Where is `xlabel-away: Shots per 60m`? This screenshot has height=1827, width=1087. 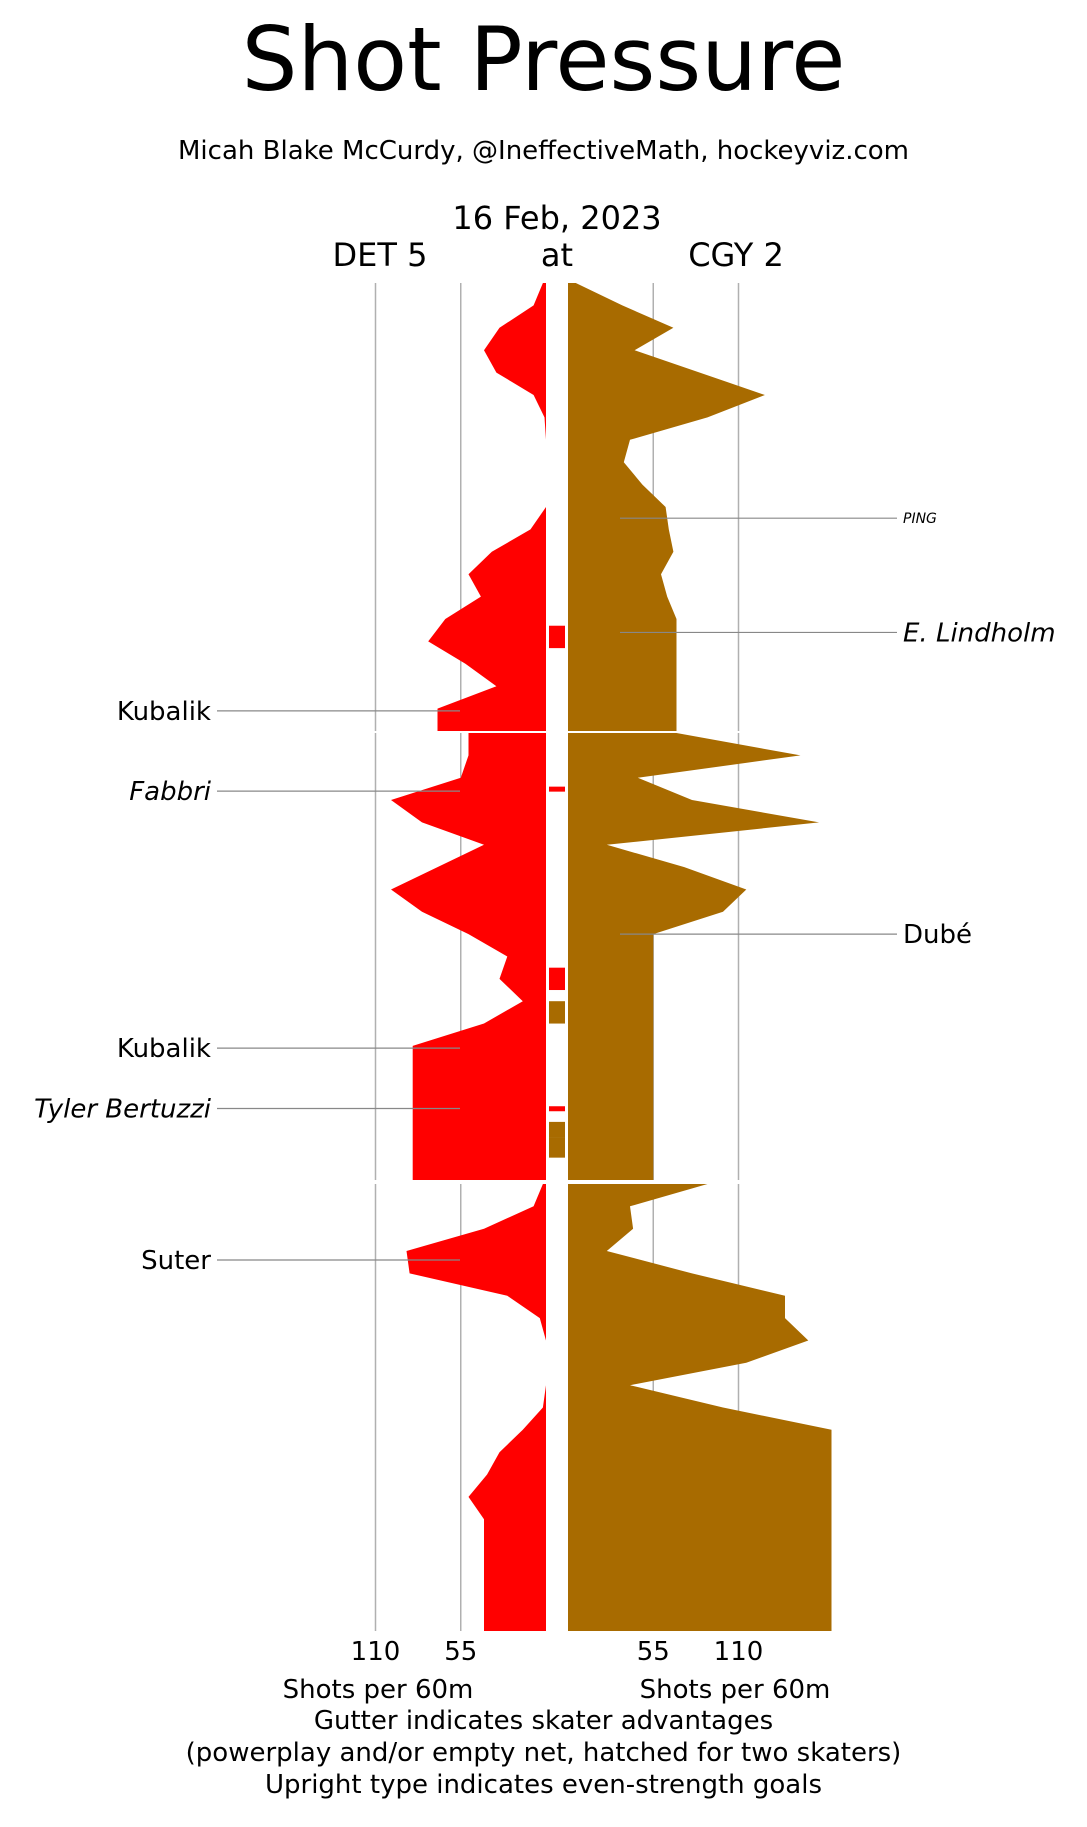 xlabel-away: Shots per 60m is located at coordinates (378, 1690).